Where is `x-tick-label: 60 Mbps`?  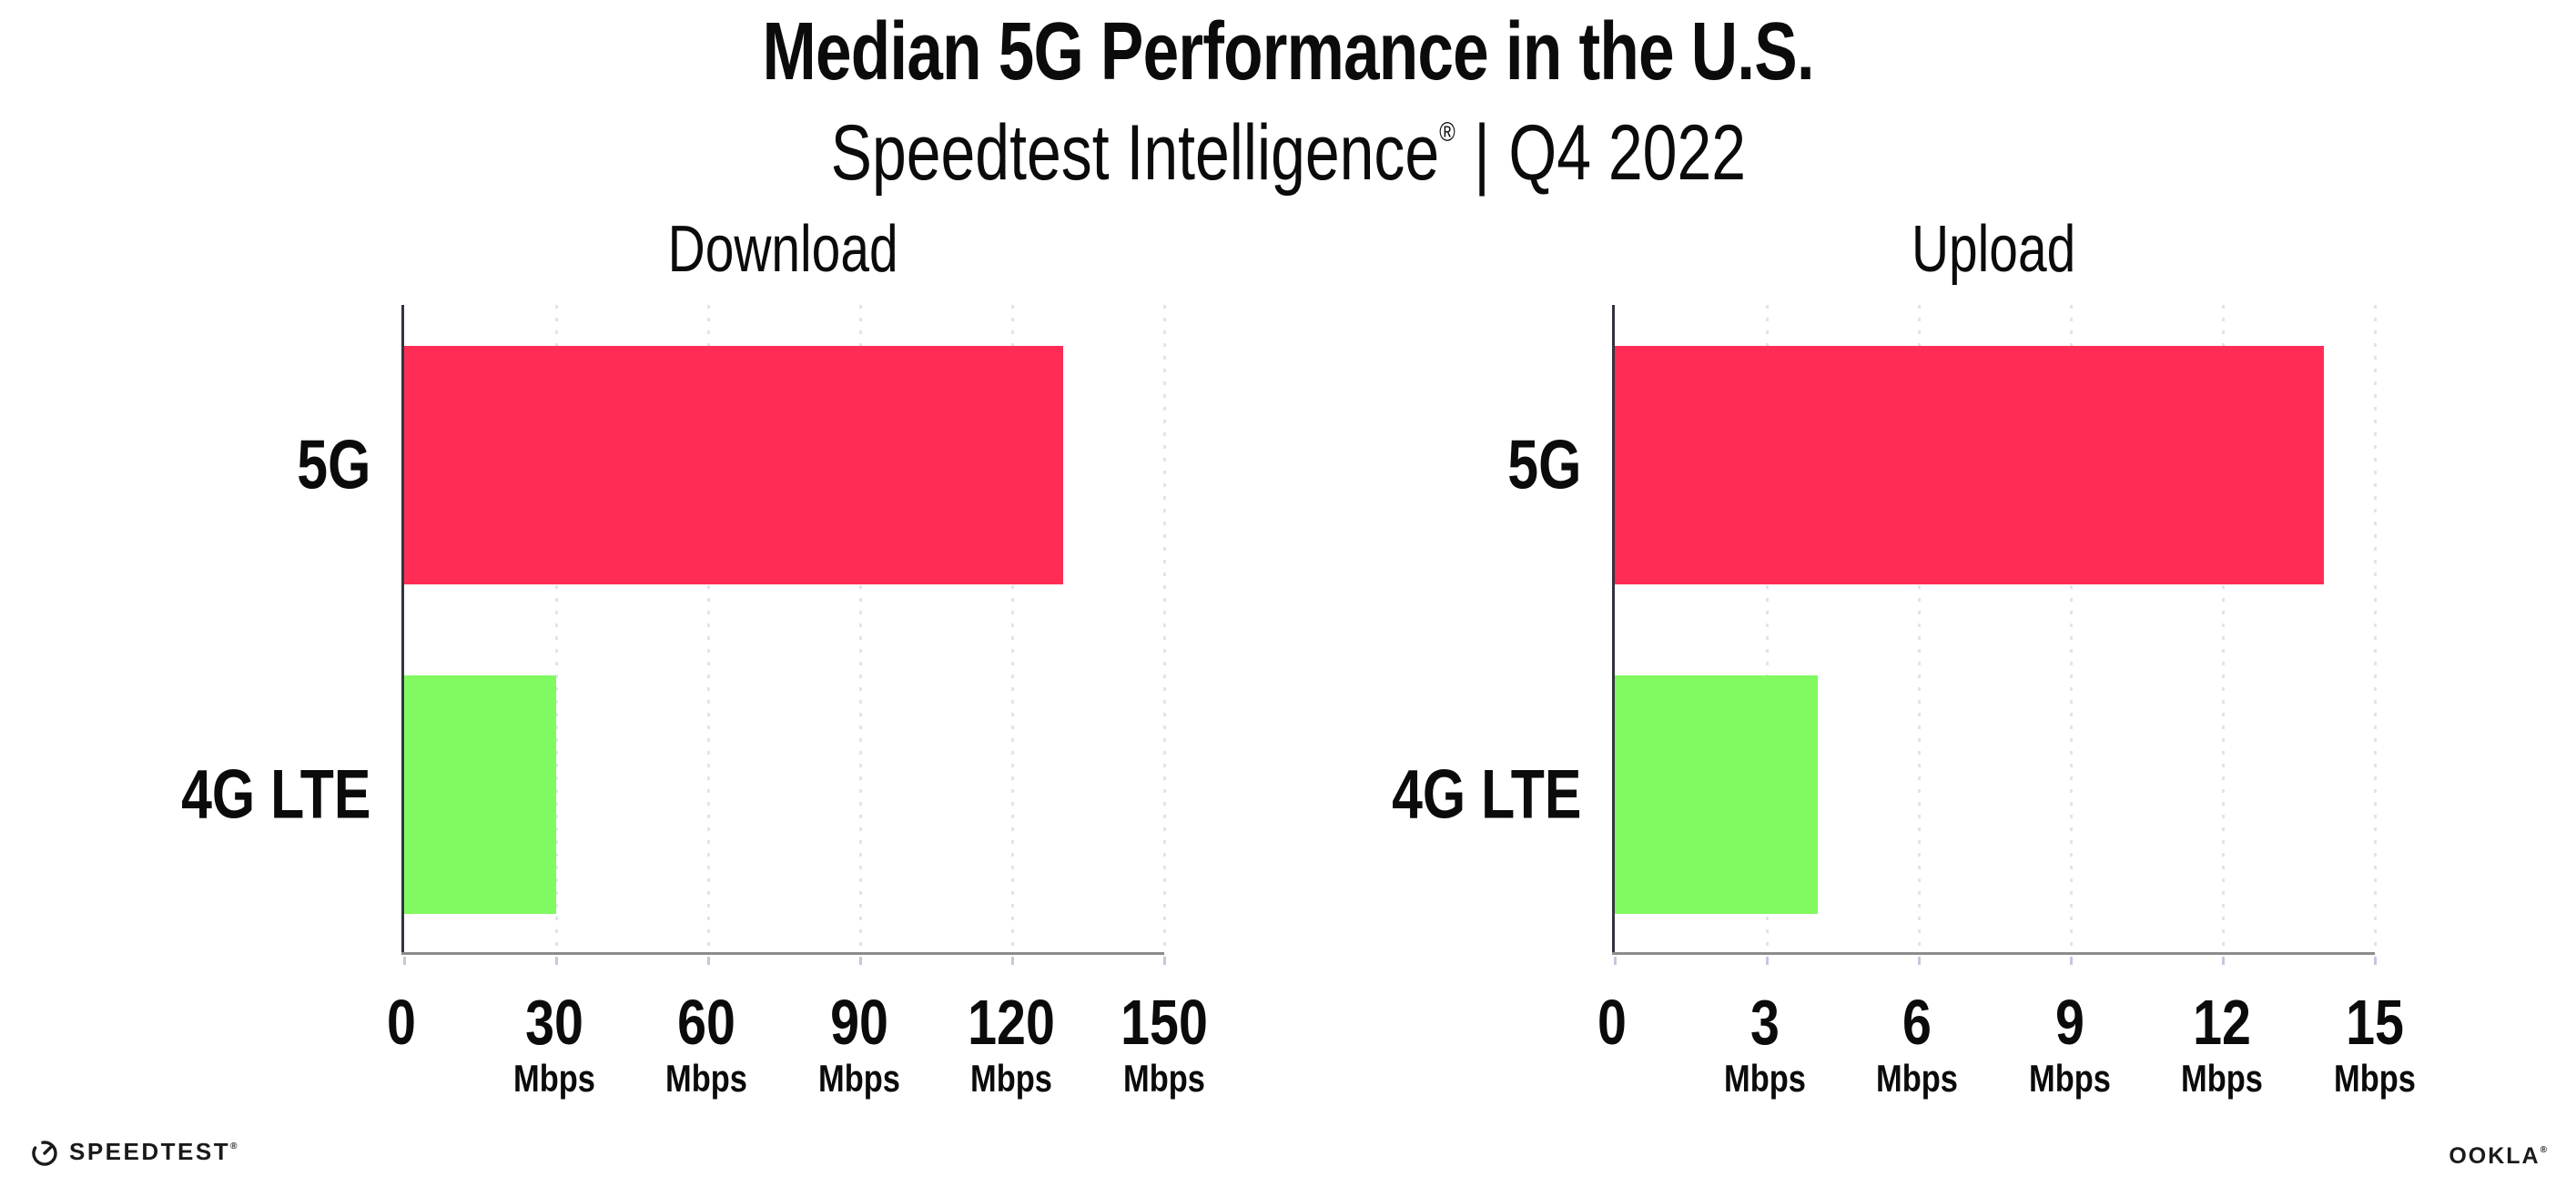 x-tick-label: 60 Mbps is located at coordinates (706, 1045).